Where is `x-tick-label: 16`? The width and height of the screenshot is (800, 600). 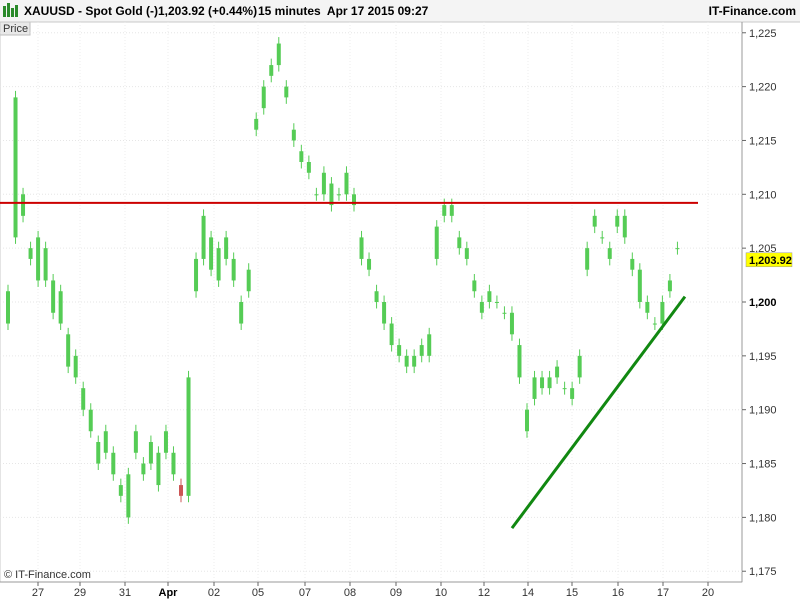
x-tick-label: 16 is located at coordinates (618, 593).